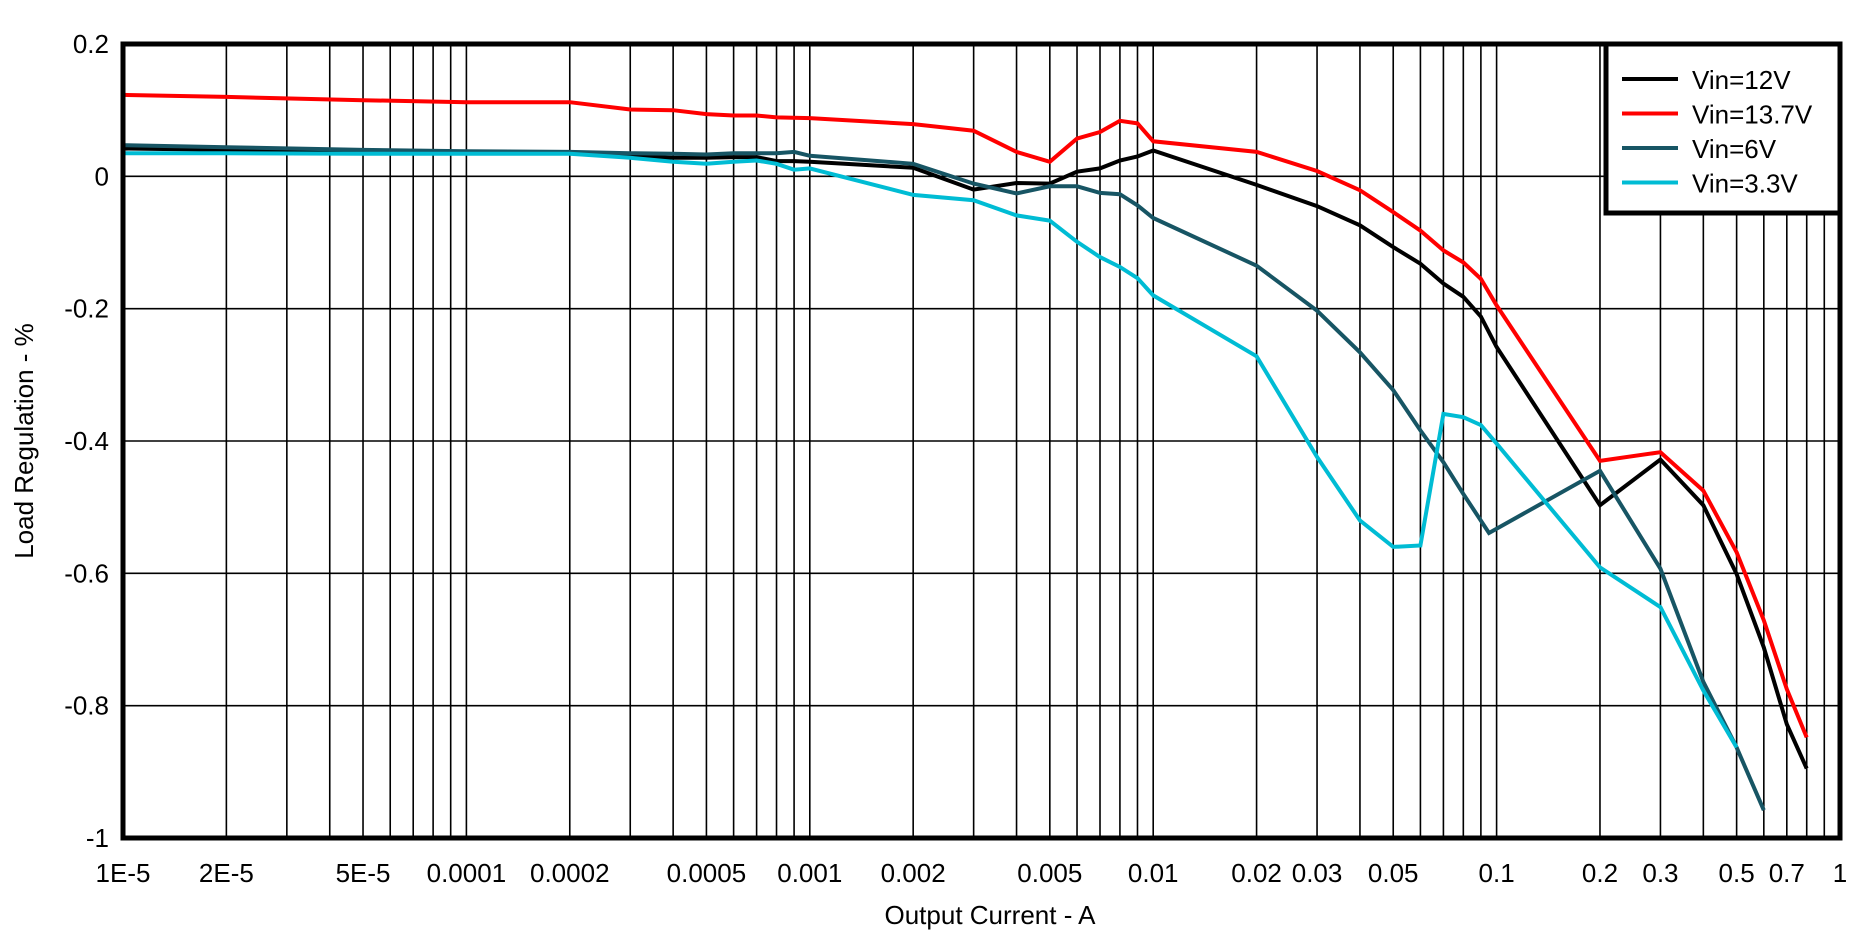  Describe the element at coordinates (1787, 873) in the screenshot. I see `x-tick-label: 0.7` at that location.